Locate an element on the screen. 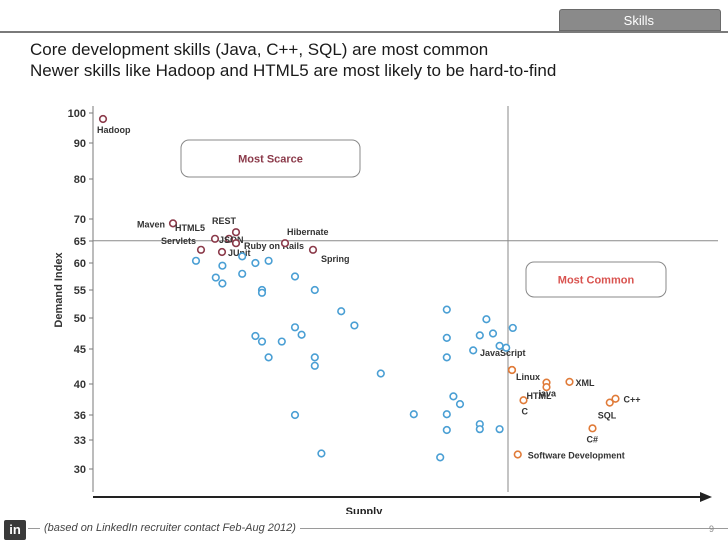 This screenshot has width=728, height=546. y-tick-label: 50 is located at coordinates (80, 319).